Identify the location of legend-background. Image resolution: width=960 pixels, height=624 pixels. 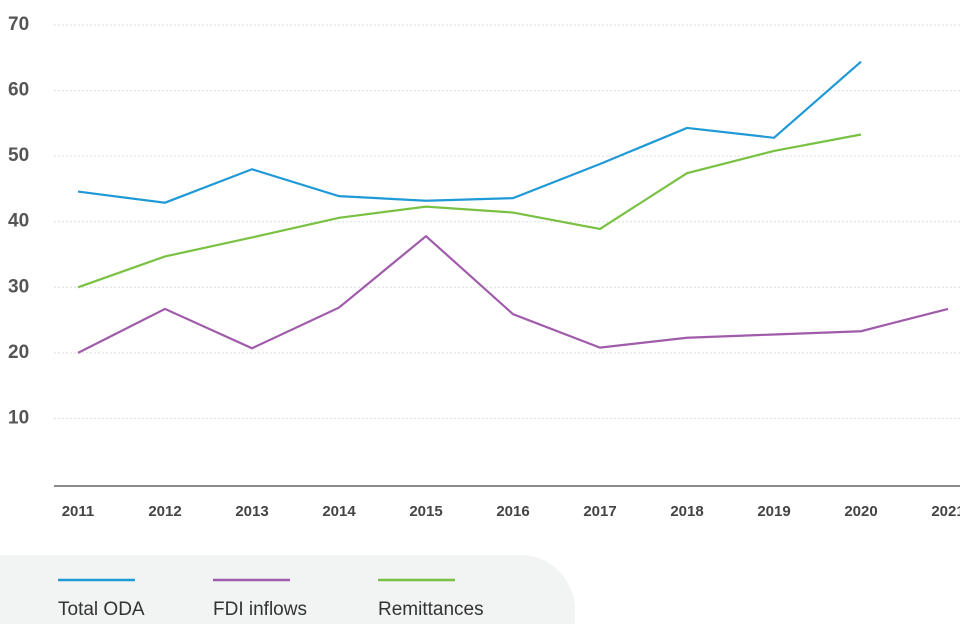
(287, 589).